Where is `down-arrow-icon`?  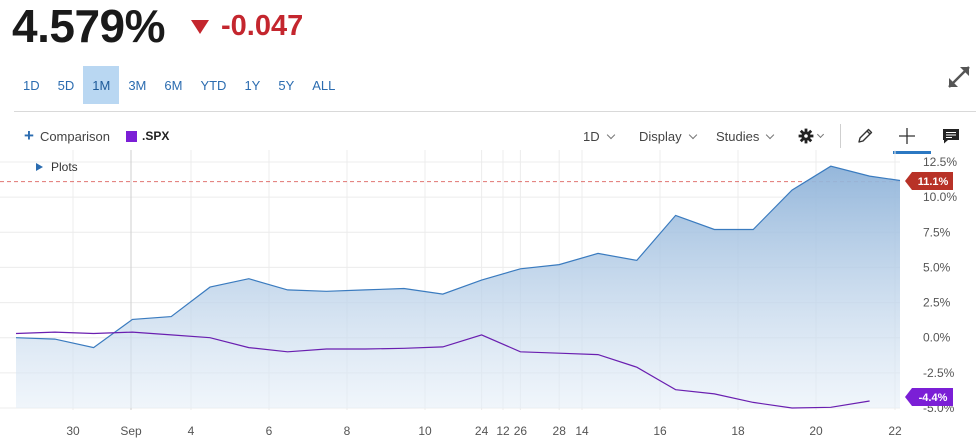
down-arrow-icon is located at coordinates (200, 27).